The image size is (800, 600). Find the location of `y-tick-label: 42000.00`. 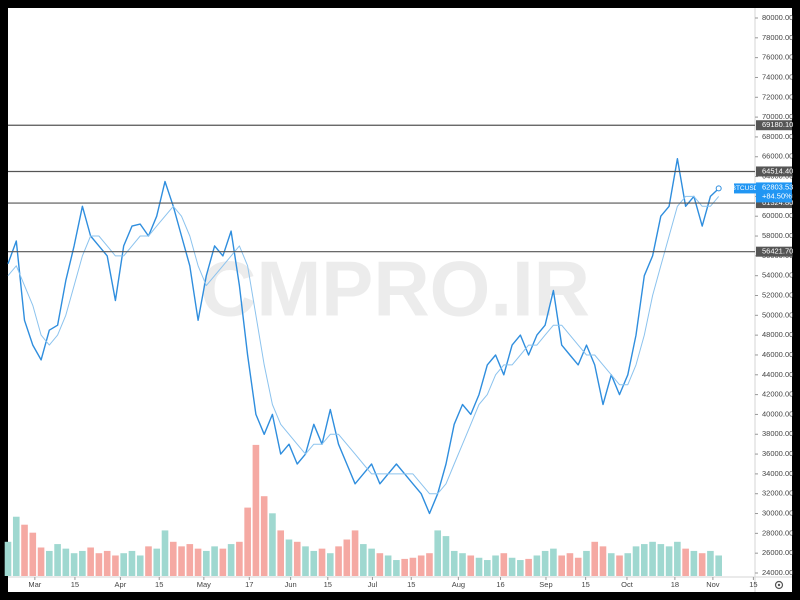

y-tick-label: 42000.00 is located at coordinates (777, 394).